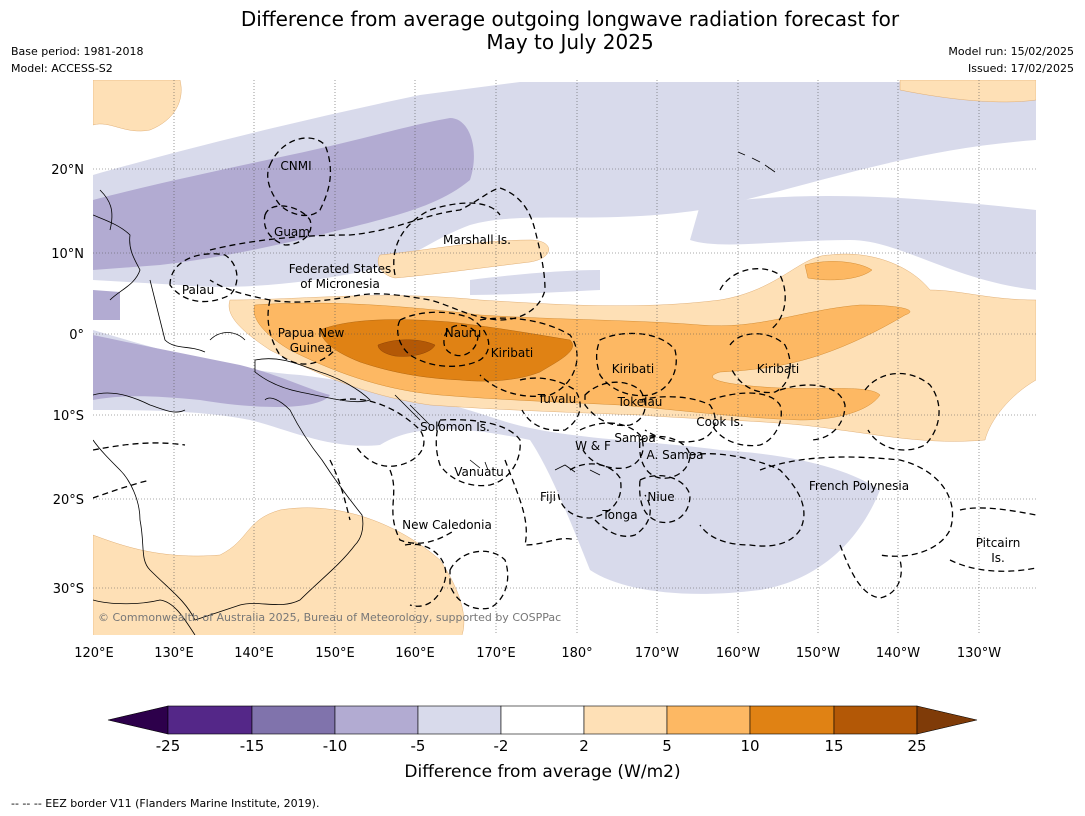 The image size is (1085, 816). What do you see at coordinates (138, 720) in the screenshot?
I see `colorbar-extend-low` at bounding box center [138, 720].